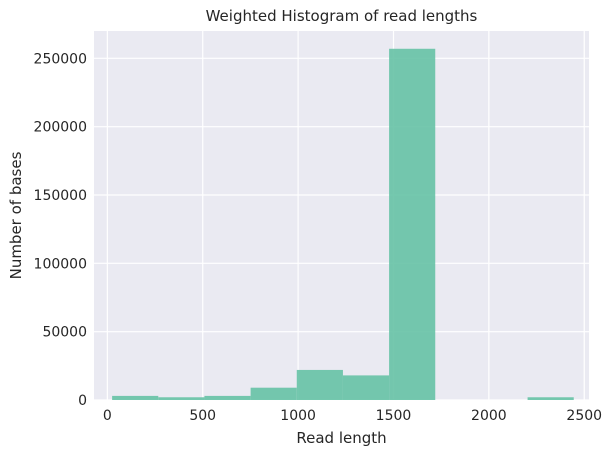 The image size is (606, 457). I want to click on y-tick-label: 200000, so click(60, 128).